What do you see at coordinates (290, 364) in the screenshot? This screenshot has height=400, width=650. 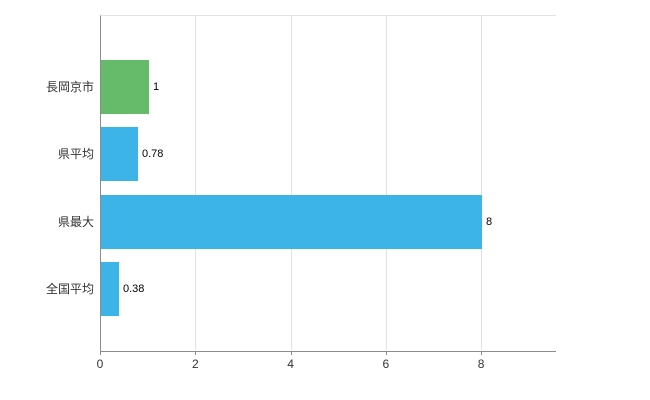 I see `x-tick-label: 4` at bounding box center [290, 364].